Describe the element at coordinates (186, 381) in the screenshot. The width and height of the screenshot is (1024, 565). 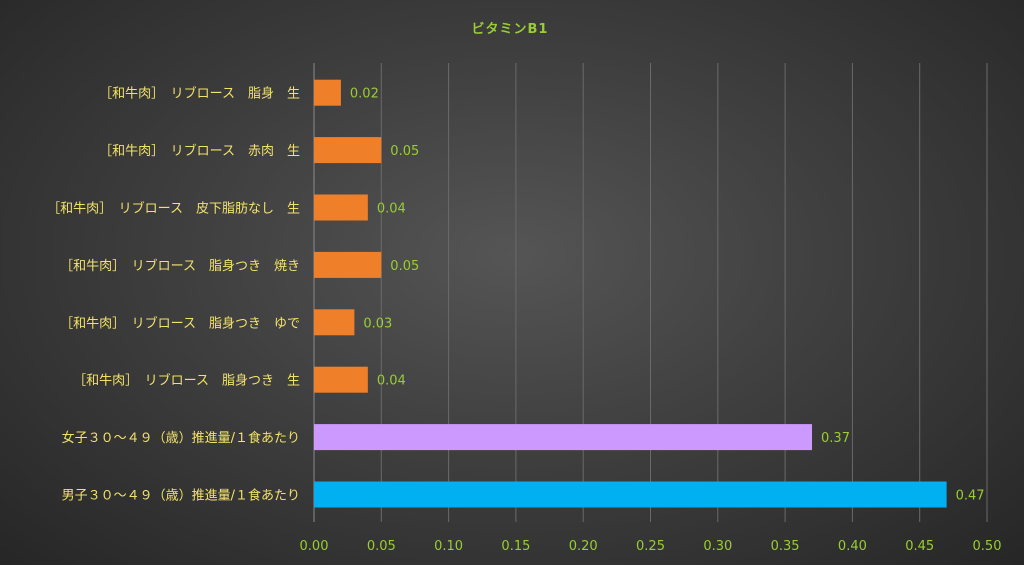
I see `category-label: ［和牛肉］ リブロース 脂身つき 生` at that location.